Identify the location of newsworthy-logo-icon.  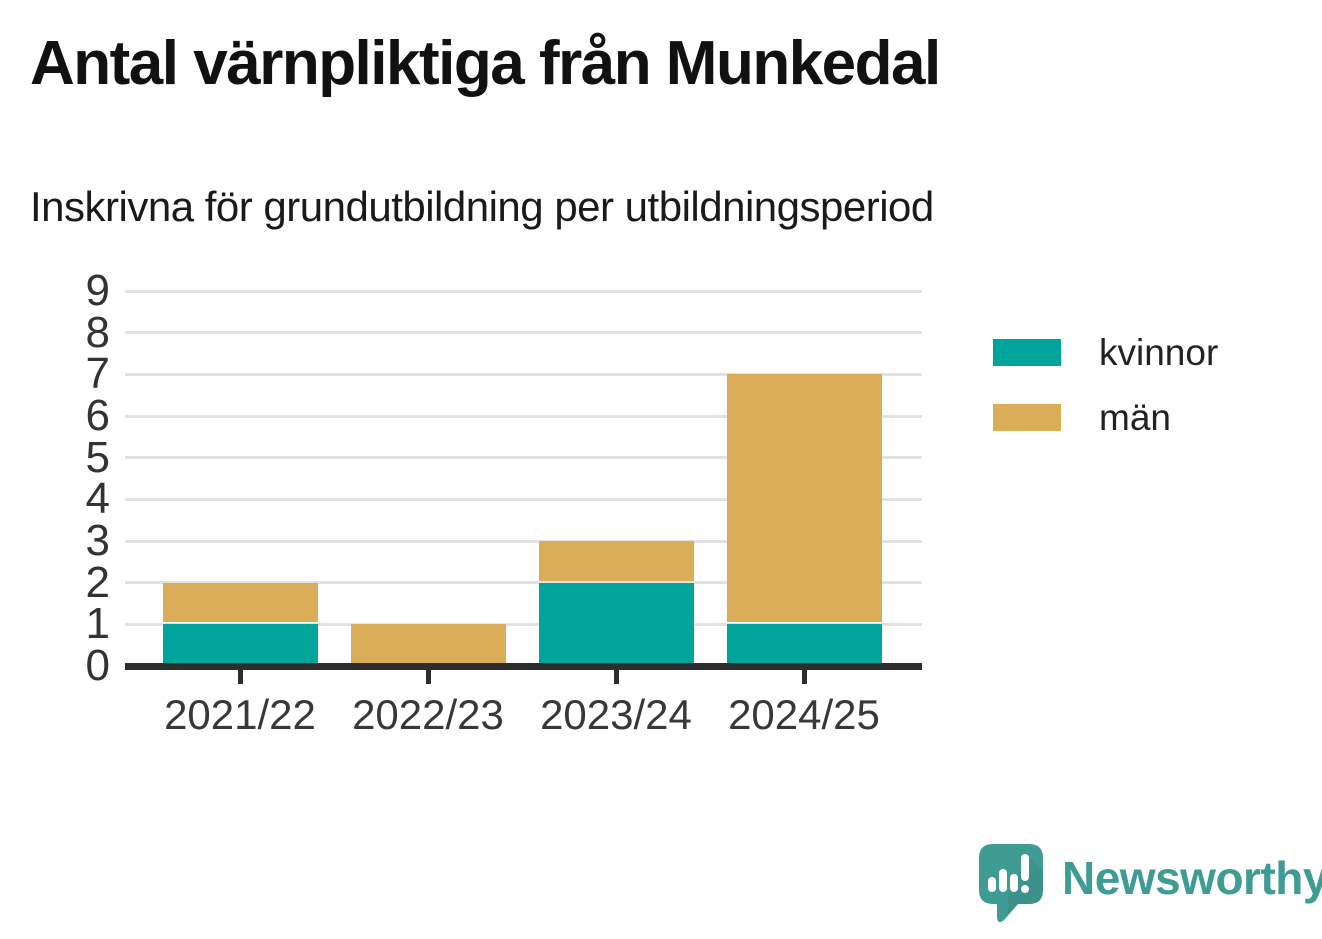
(1011, 883).